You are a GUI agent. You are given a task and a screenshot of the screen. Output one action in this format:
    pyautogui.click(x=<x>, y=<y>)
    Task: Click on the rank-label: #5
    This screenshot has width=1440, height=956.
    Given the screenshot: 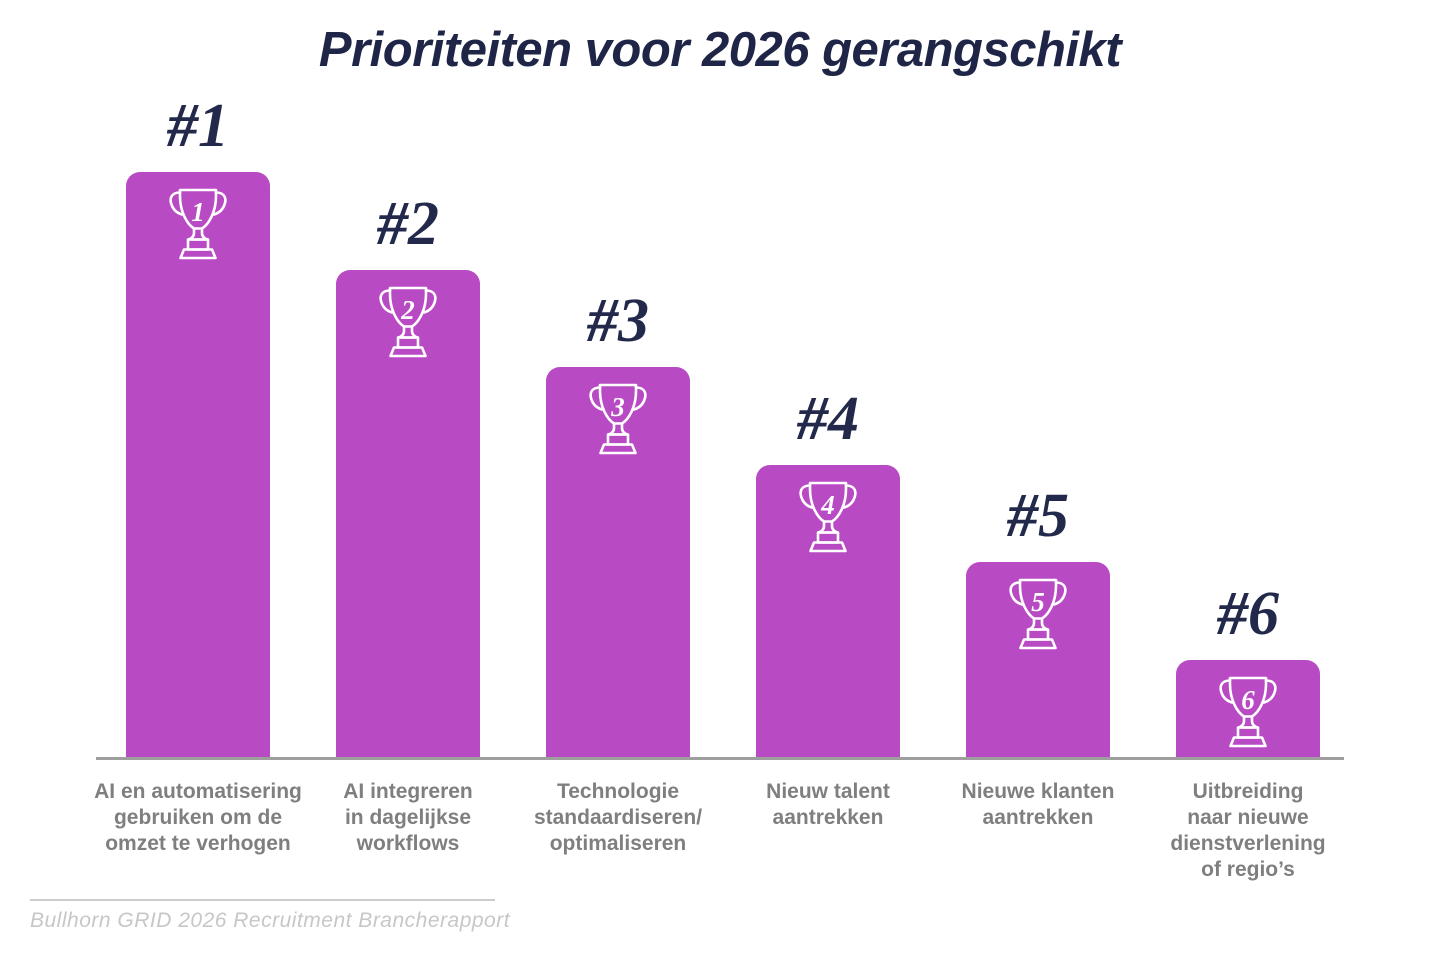 What is the action you would take?
    pyautogui.click(x=1038, y=516)
    